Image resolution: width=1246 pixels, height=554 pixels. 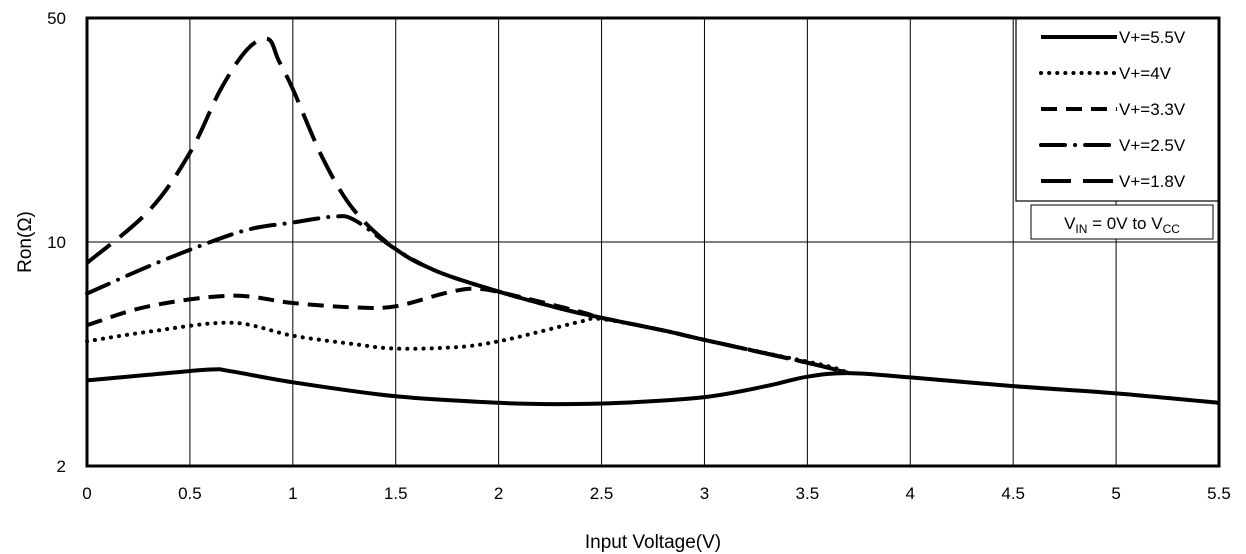 What do you see at coordinates (1152, 109) in the screenshot?
I see `legend-label: V+=3.3V` at bounding box center [1152, 109].